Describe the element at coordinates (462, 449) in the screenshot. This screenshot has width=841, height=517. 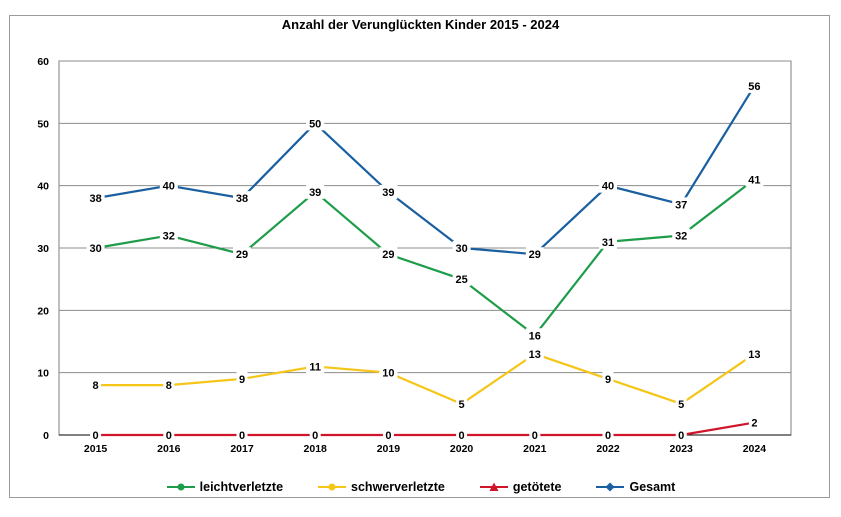
I see `x-tick-label: 2020` at that location.